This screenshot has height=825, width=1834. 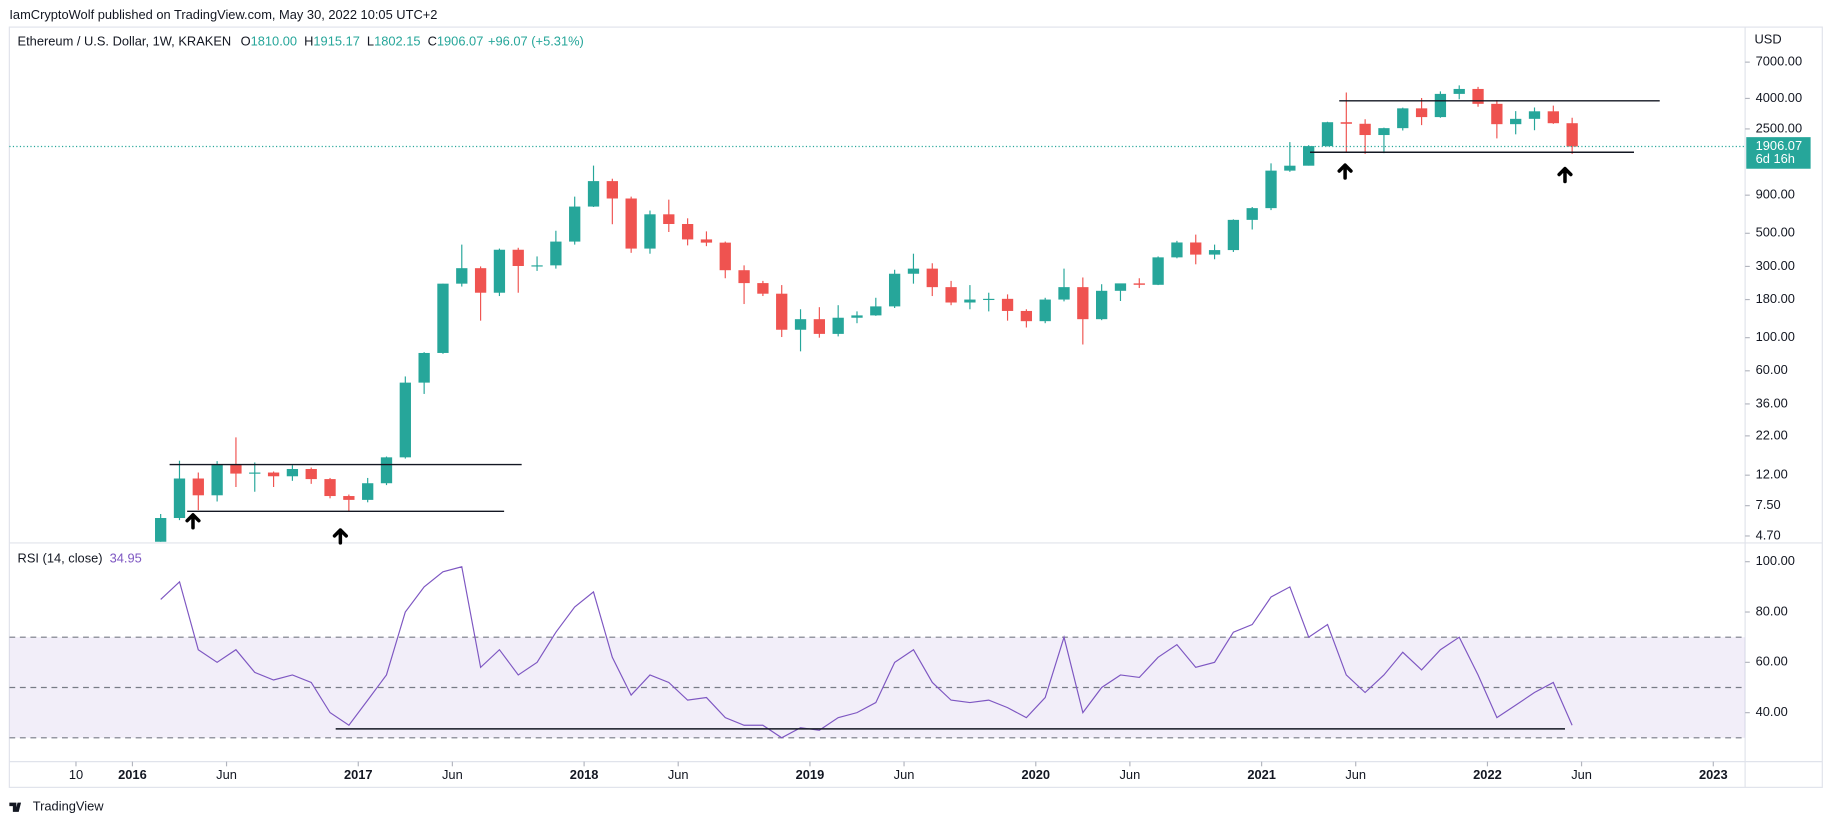 I want to click on y-tick-label: 500.00, so click(x=1775, y=232).